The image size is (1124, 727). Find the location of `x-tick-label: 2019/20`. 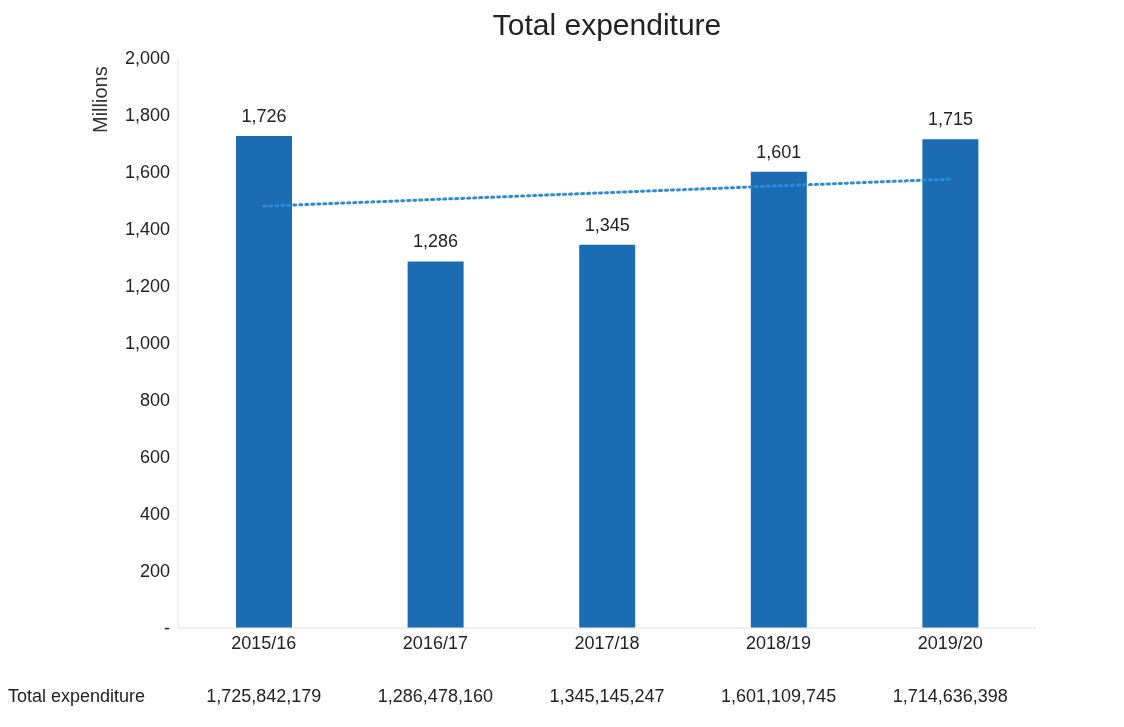

x-tick-label: 2019/20 is located at coordinates (950, 642).